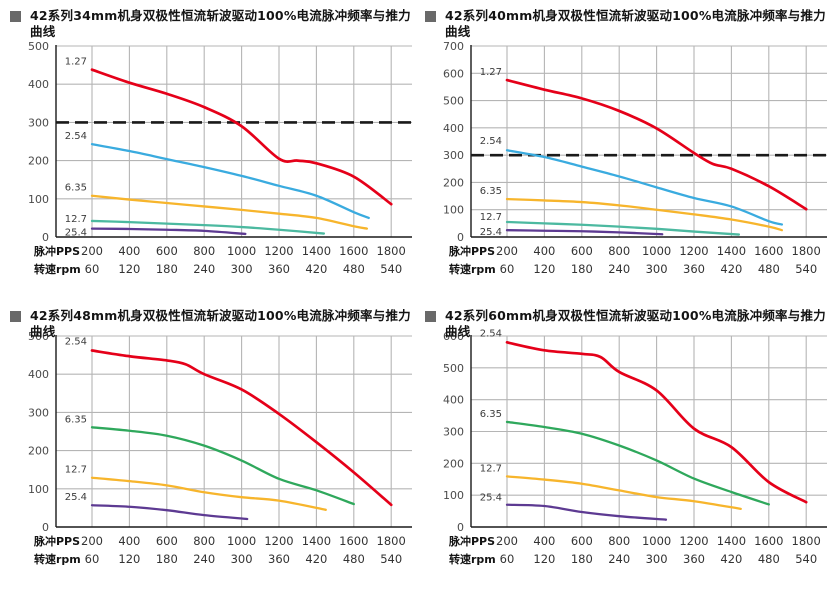 The image size is (831, 600). I want to click on curve-1.27, so click(241, 137).